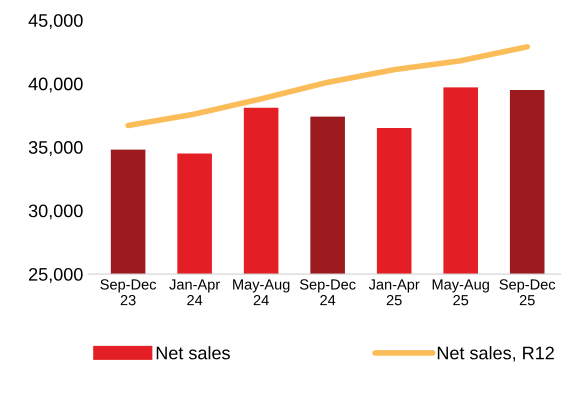  Describe the element at coordinates (55, 22) in the screenshot. I see `y-tick-label: 45,000` at that location.